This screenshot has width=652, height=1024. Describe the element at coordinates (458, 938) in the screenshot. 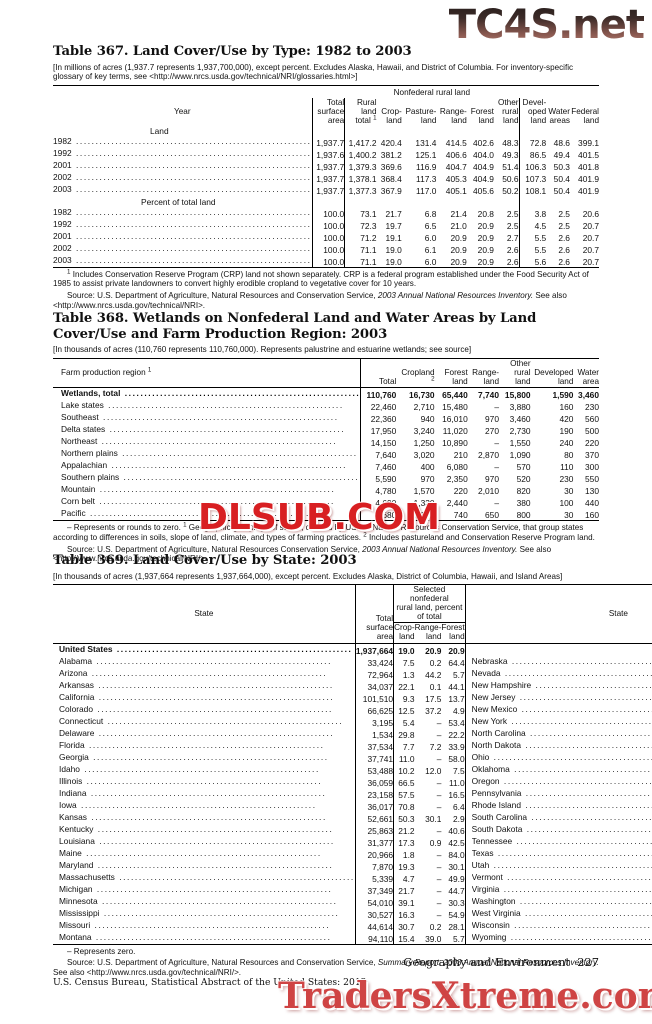

I see `cell-value: 5.7` at that location.